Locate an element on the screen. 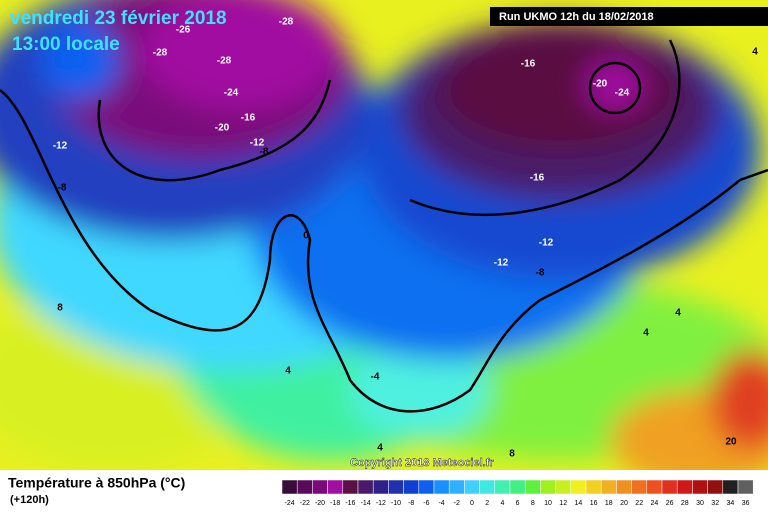 The width and height of the screenshot is (768, 512). scale-label: 0 is located at coordinates (472, 503).